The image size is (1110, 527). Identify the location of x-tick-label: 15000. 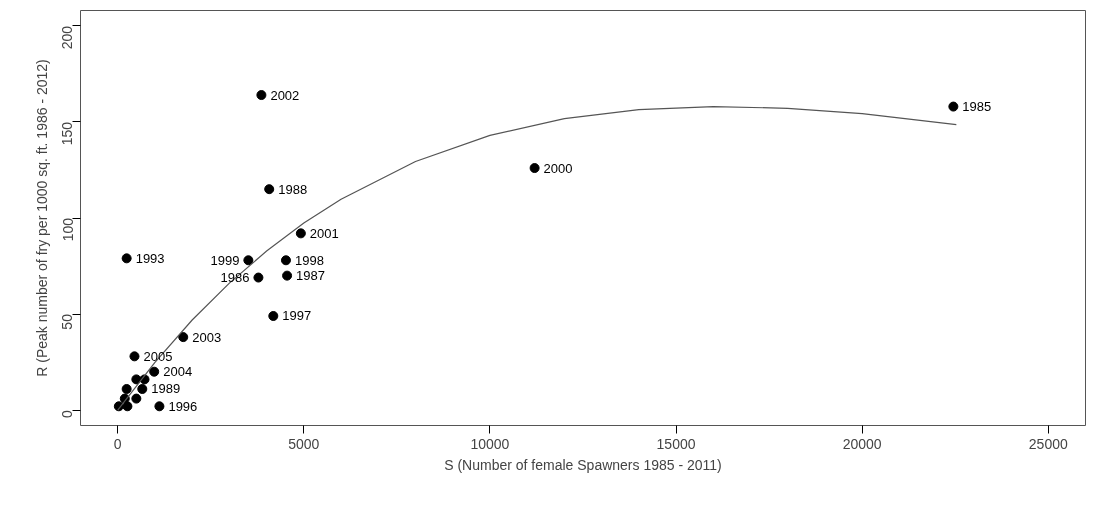
(676, 443).